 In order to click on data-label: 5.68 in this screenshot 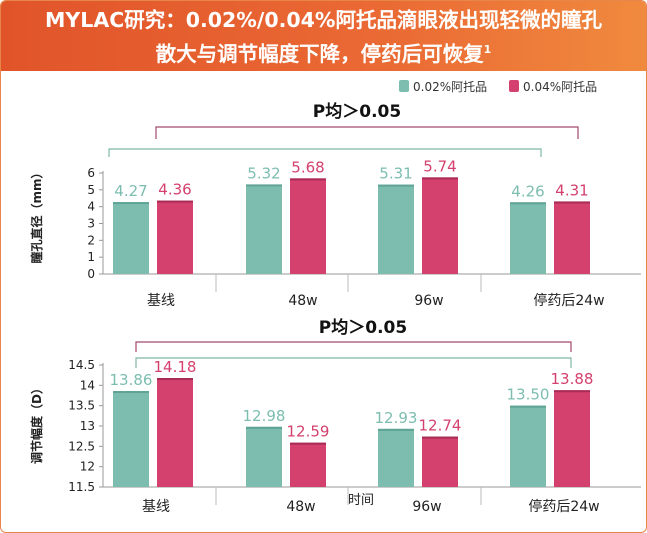, I will do `click(307, 167)`.